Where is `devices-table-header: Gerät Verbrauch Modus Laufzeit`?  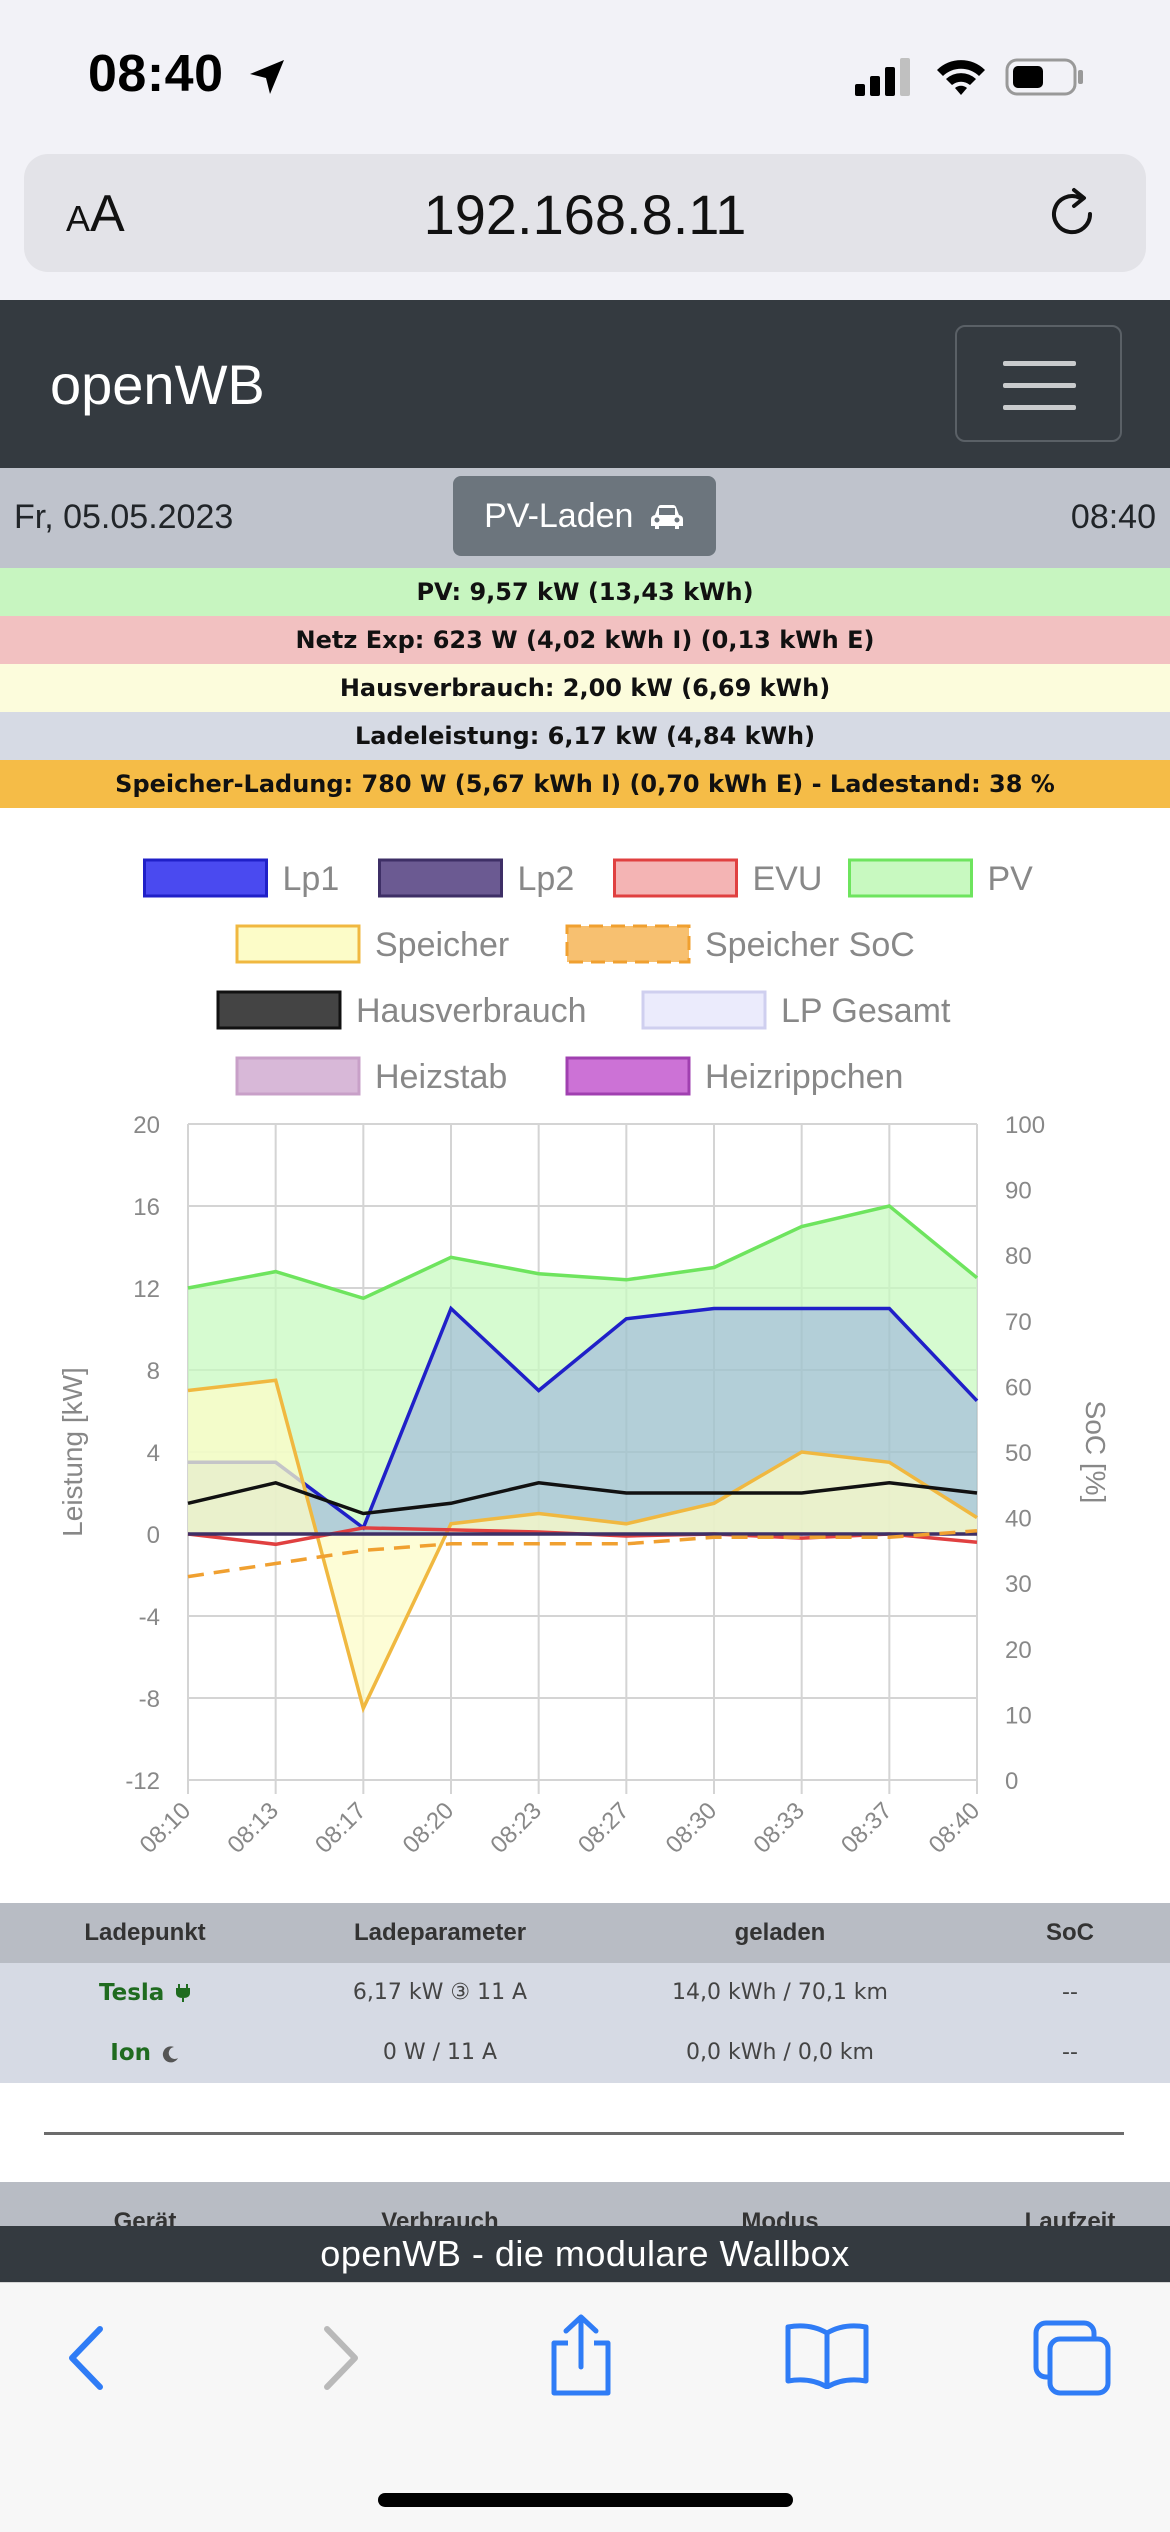
devices-table-header: Gerät Verbrauch Modus Laufzeit is located at coordinates (585, 2204).